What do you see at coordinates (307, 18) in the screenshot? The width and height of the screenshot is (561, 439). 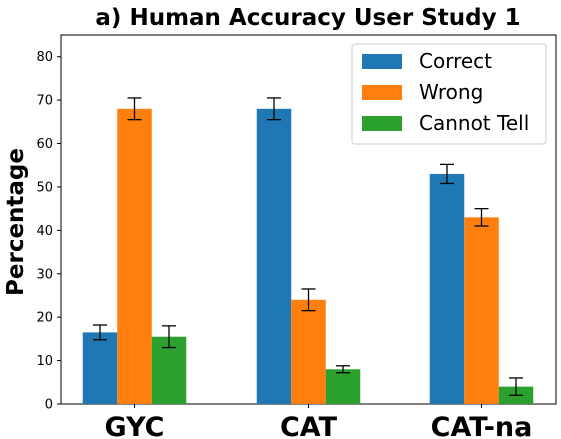 I see `chart-title: a) Human Accuracy User Study 1` at bounding box center [307, 18].